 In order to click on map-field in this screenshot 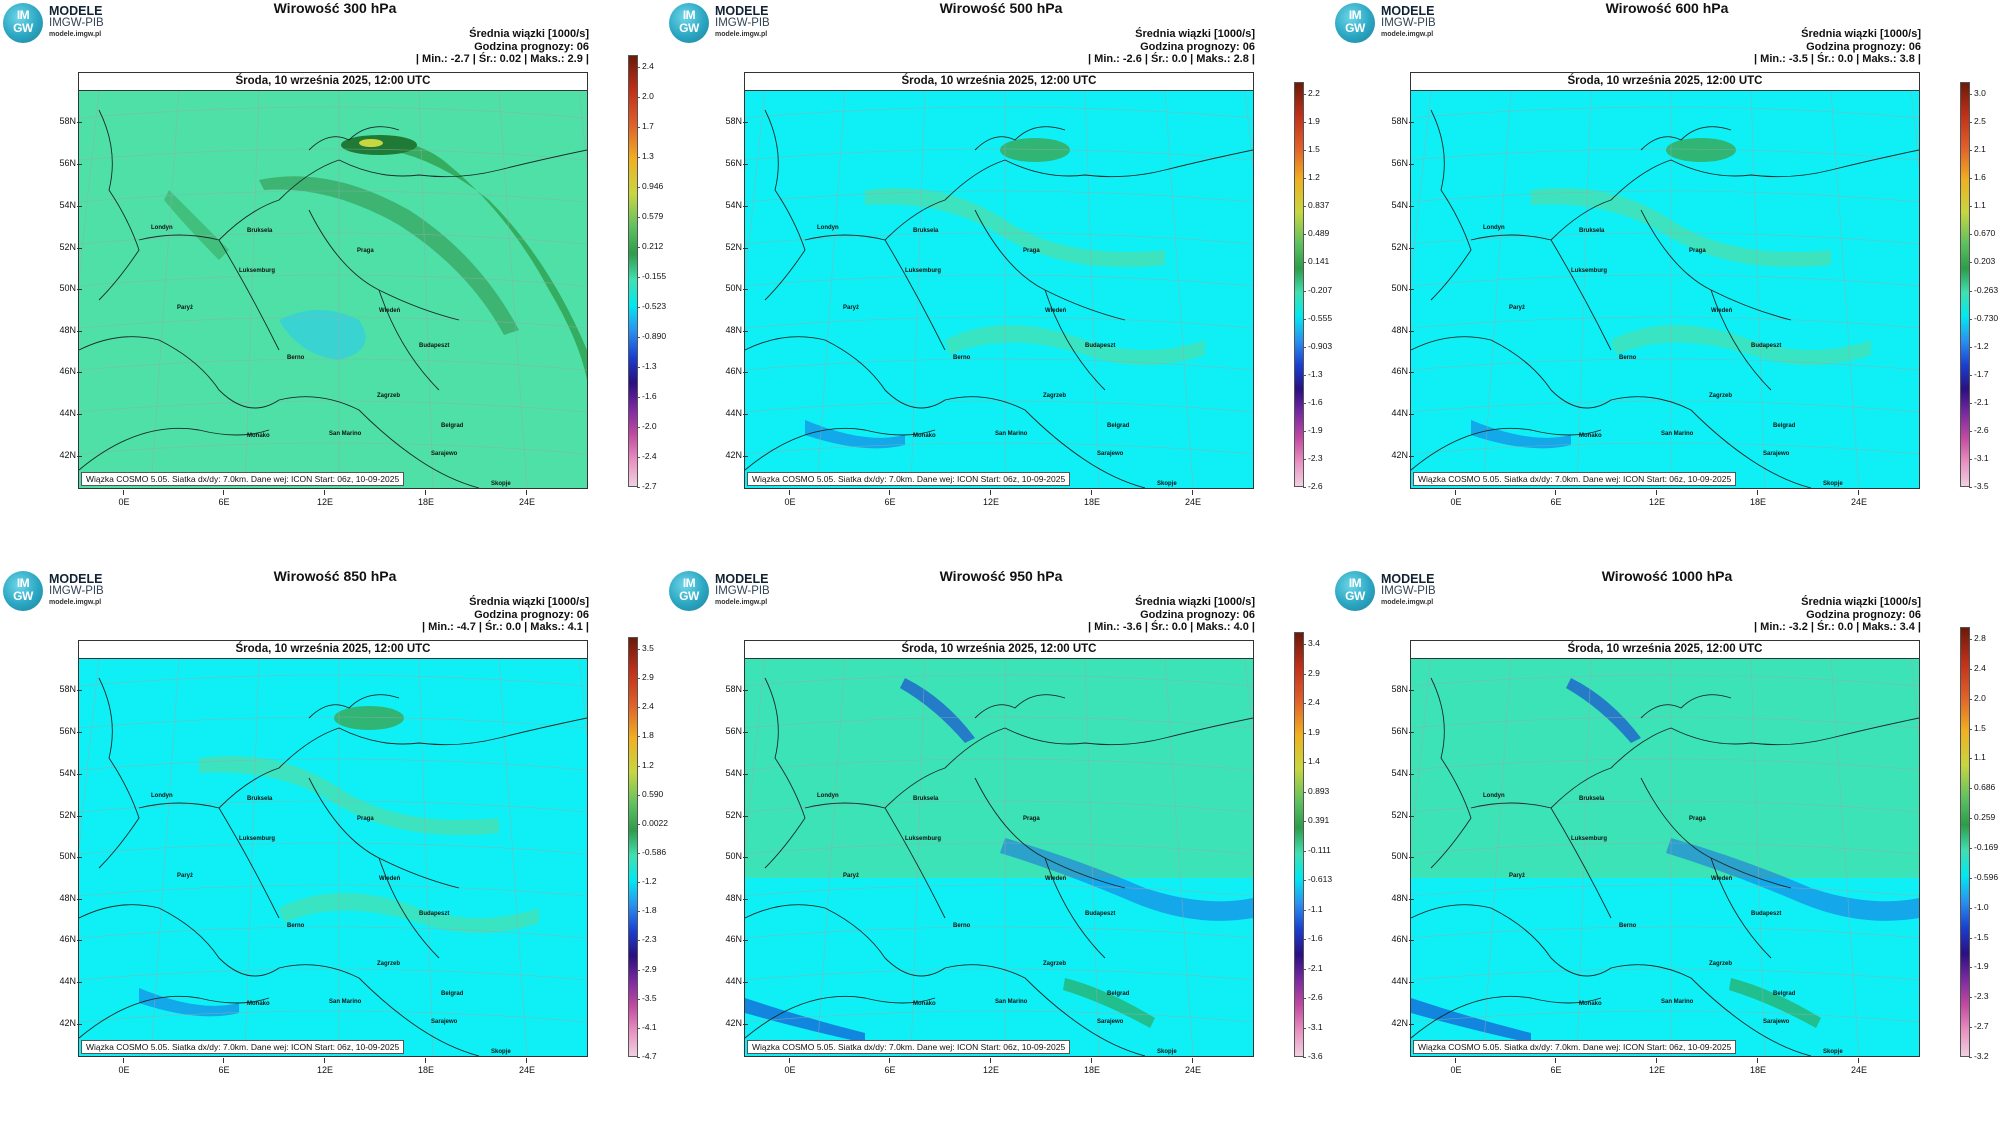, I will do `click(999, 289)`.